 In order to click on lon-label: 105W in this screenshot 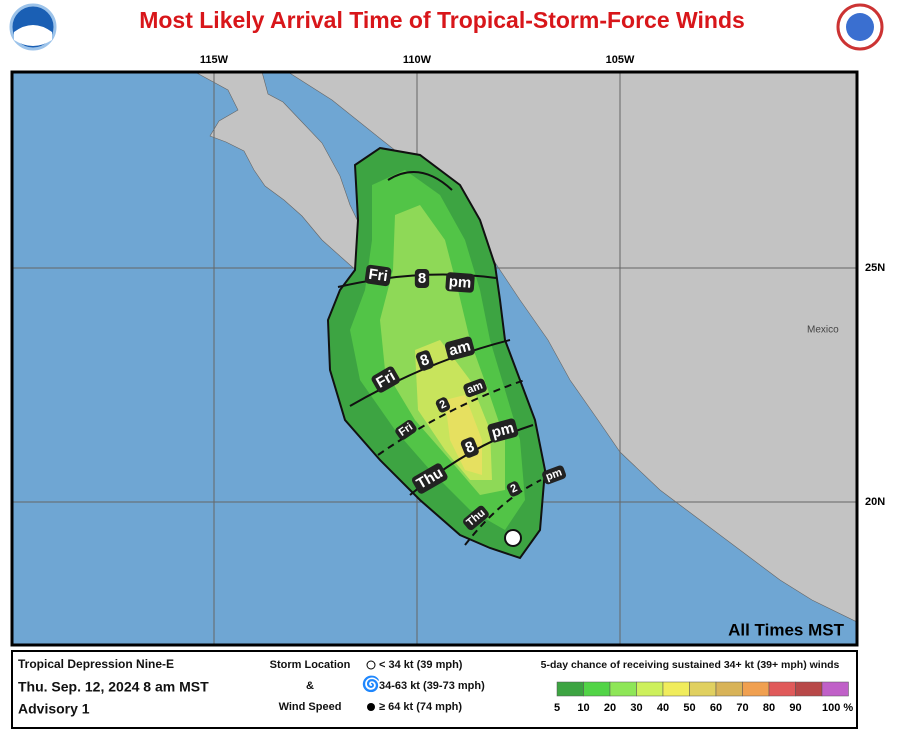, I will do `click(620, 60)`.